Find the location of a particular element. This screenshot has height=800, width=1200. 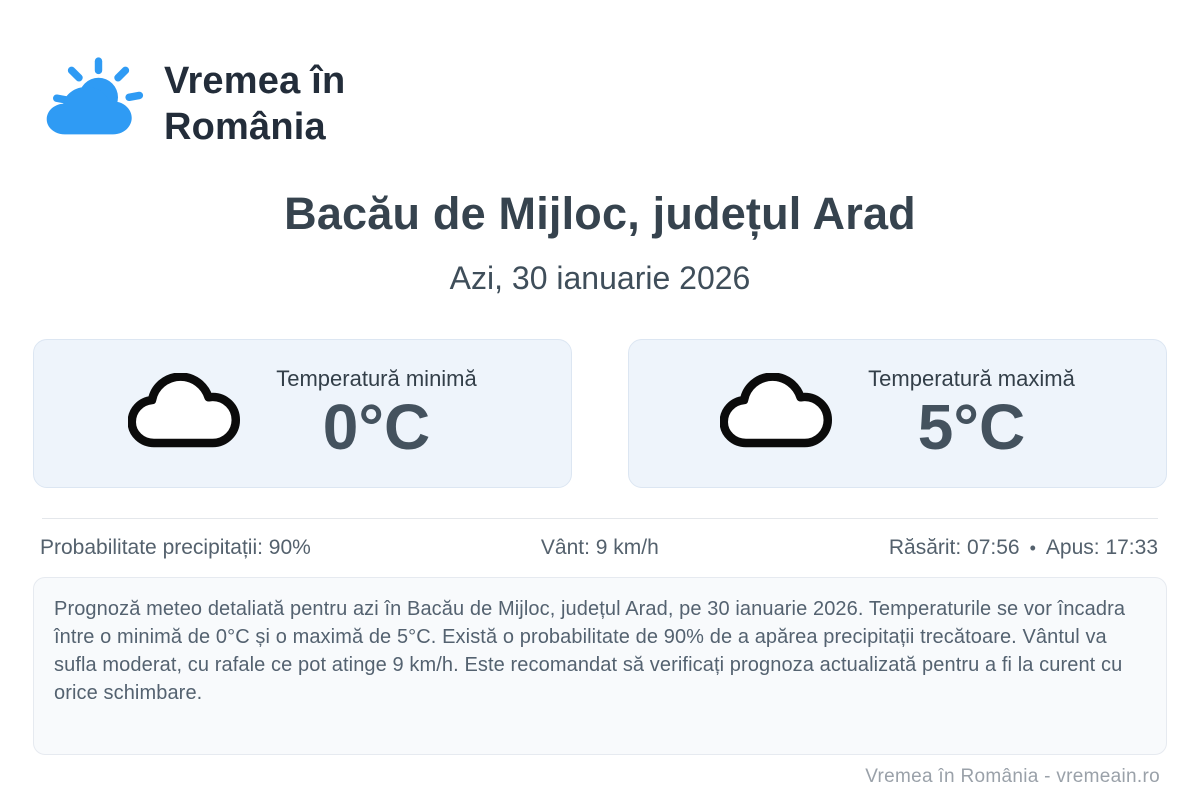

min-temperature-card: Temperatură minimă 0°C is located at coordinates (302, 413).